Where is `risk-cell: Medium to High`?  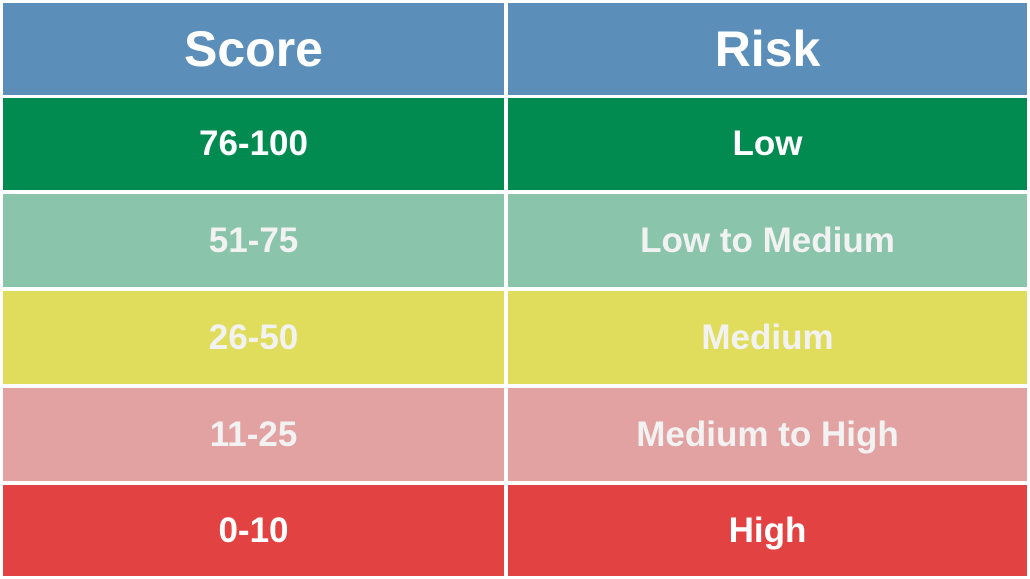 risk-cell: Medium to High is located at coordinates (767, 434).